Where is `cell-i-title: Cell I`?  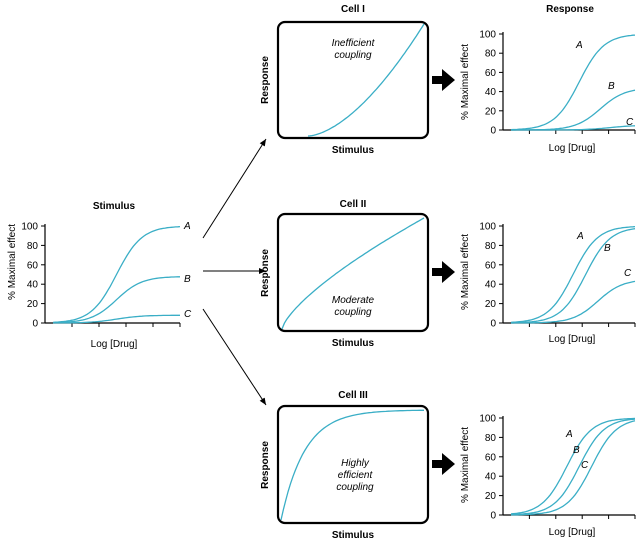 cell-i-title: Cell I is located at coordinates (353, 9).